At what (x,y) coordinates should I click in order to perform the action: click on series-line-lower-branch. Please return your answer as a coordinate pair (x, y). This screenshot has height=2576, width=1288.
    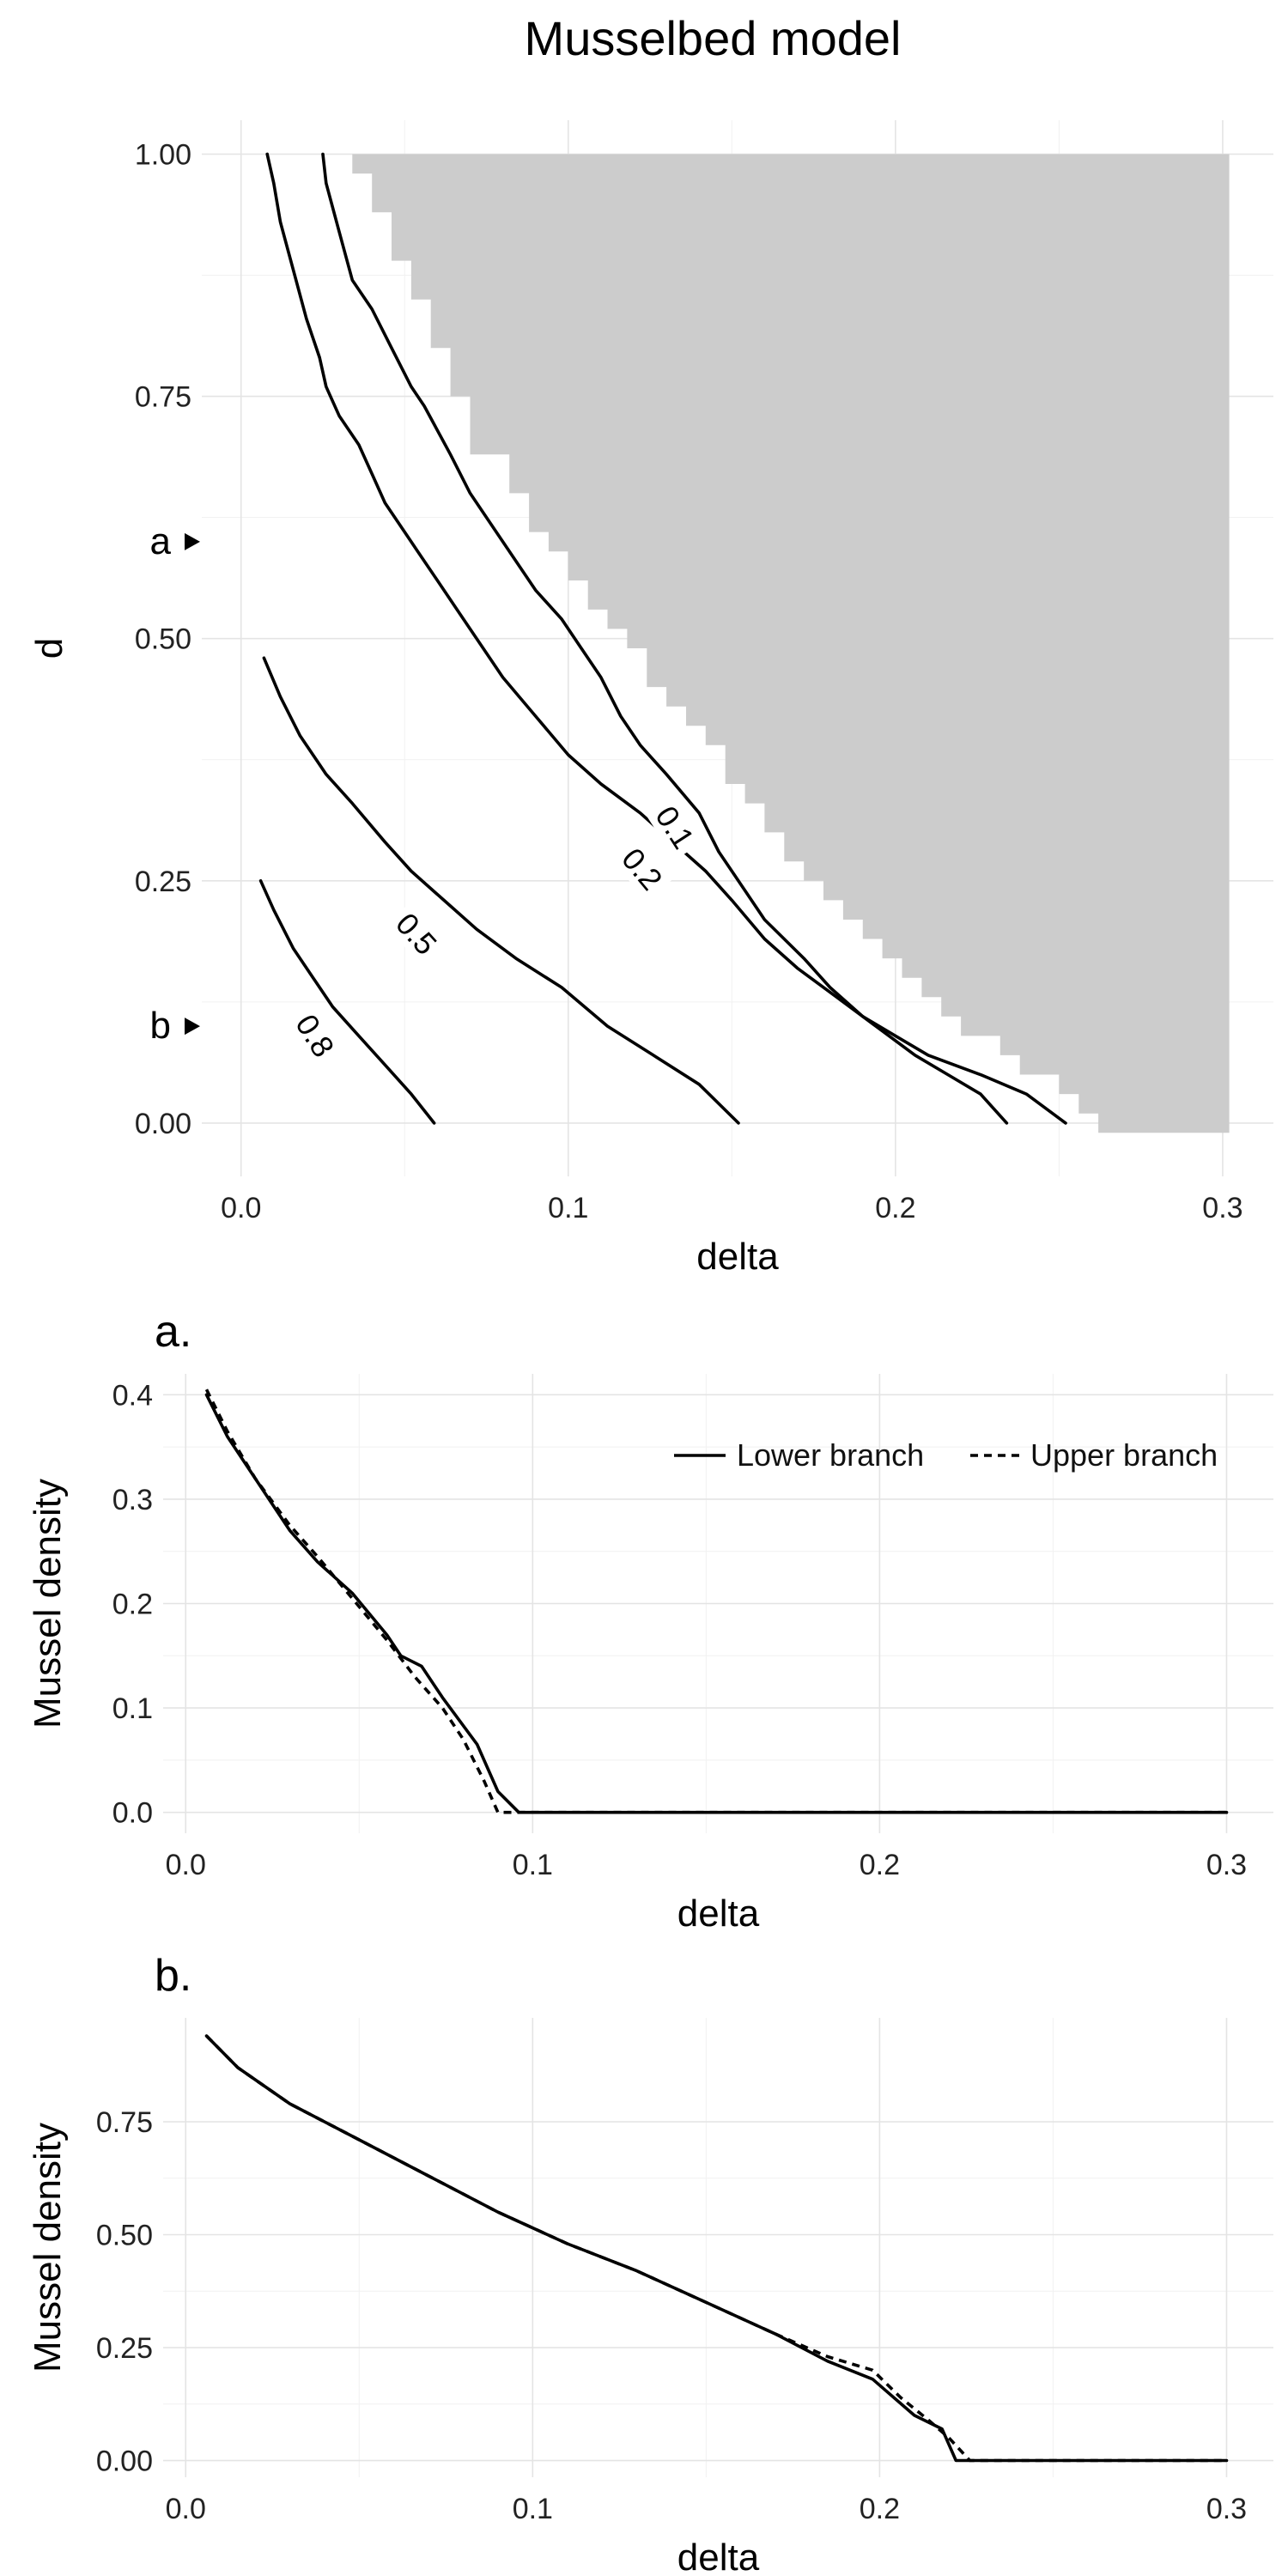
    Looking at the image, I should click on (716, 2248).